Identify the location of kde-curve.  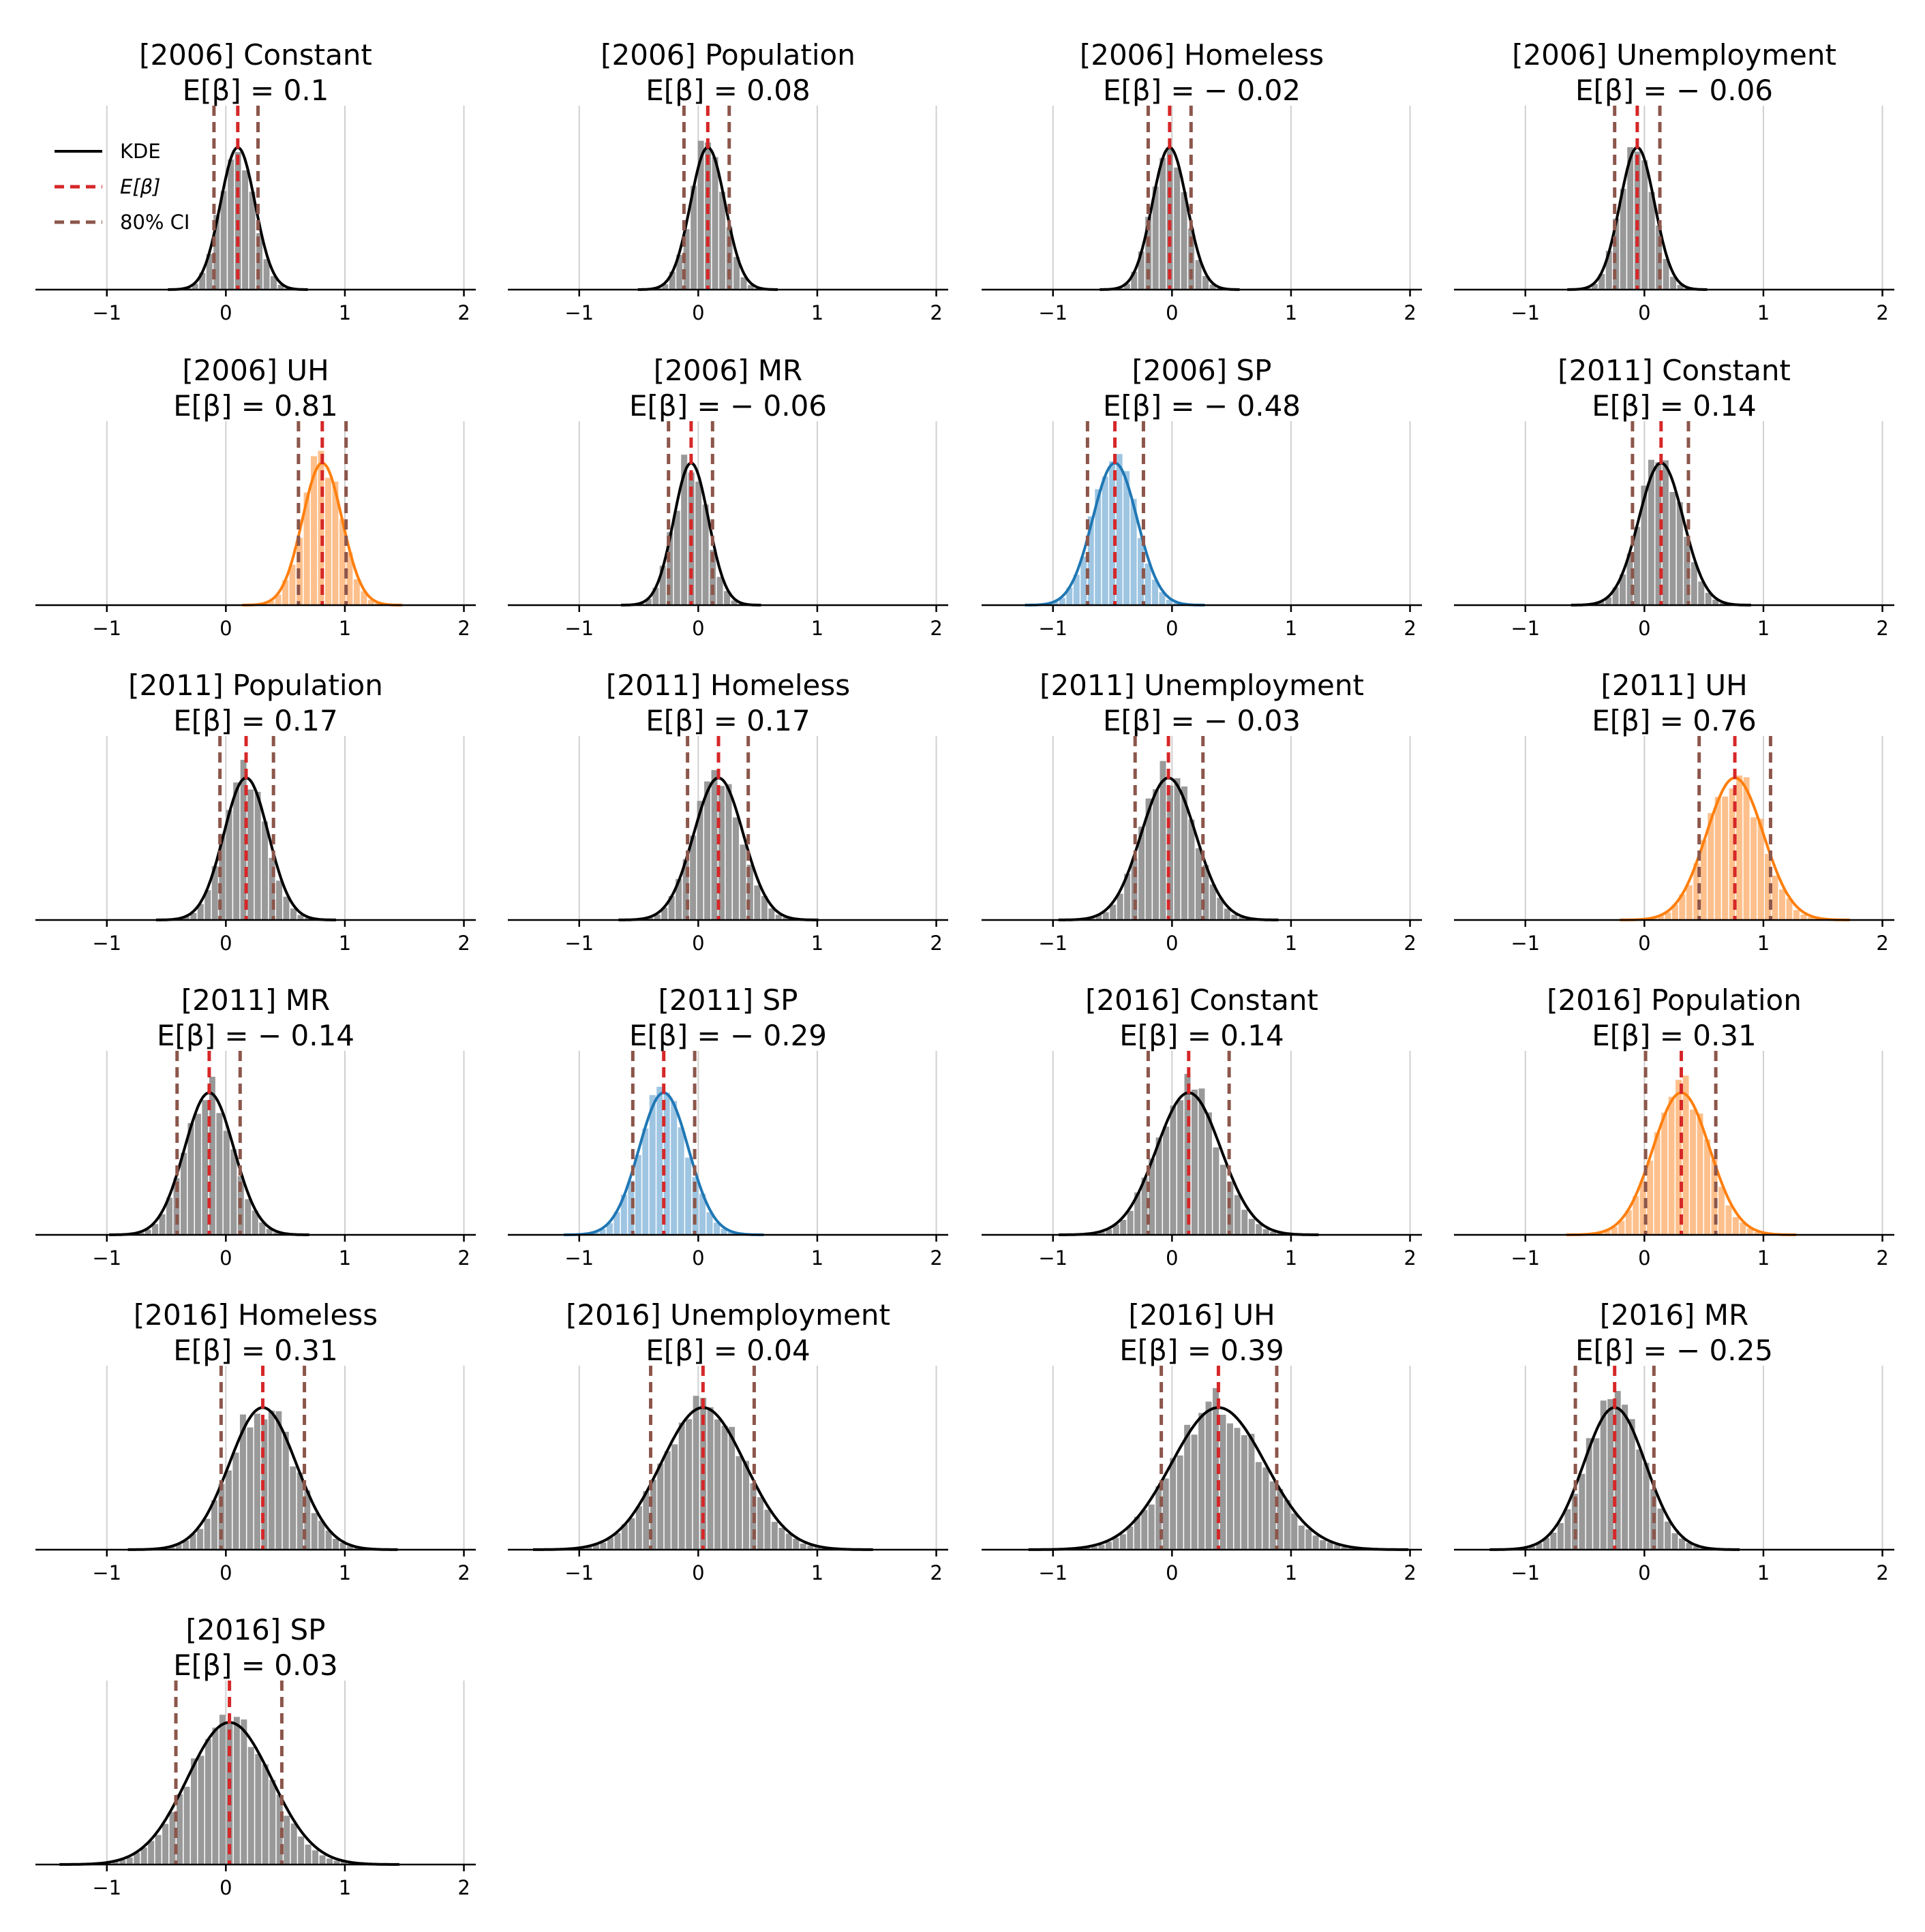
(209, 1163).